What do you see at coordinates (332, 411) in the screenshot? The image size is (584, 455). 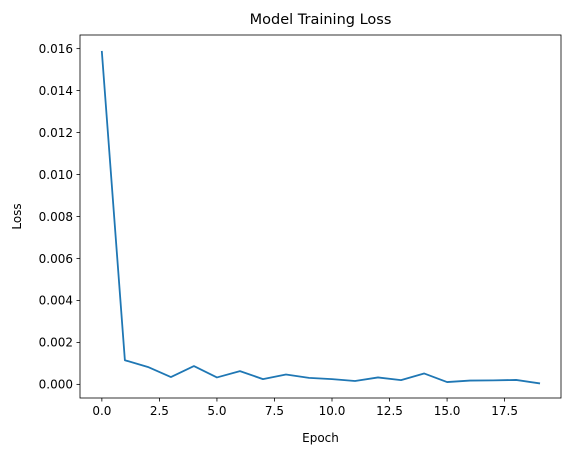 I see `x-tick-label: 10.0` at bounding box center [332, 411].